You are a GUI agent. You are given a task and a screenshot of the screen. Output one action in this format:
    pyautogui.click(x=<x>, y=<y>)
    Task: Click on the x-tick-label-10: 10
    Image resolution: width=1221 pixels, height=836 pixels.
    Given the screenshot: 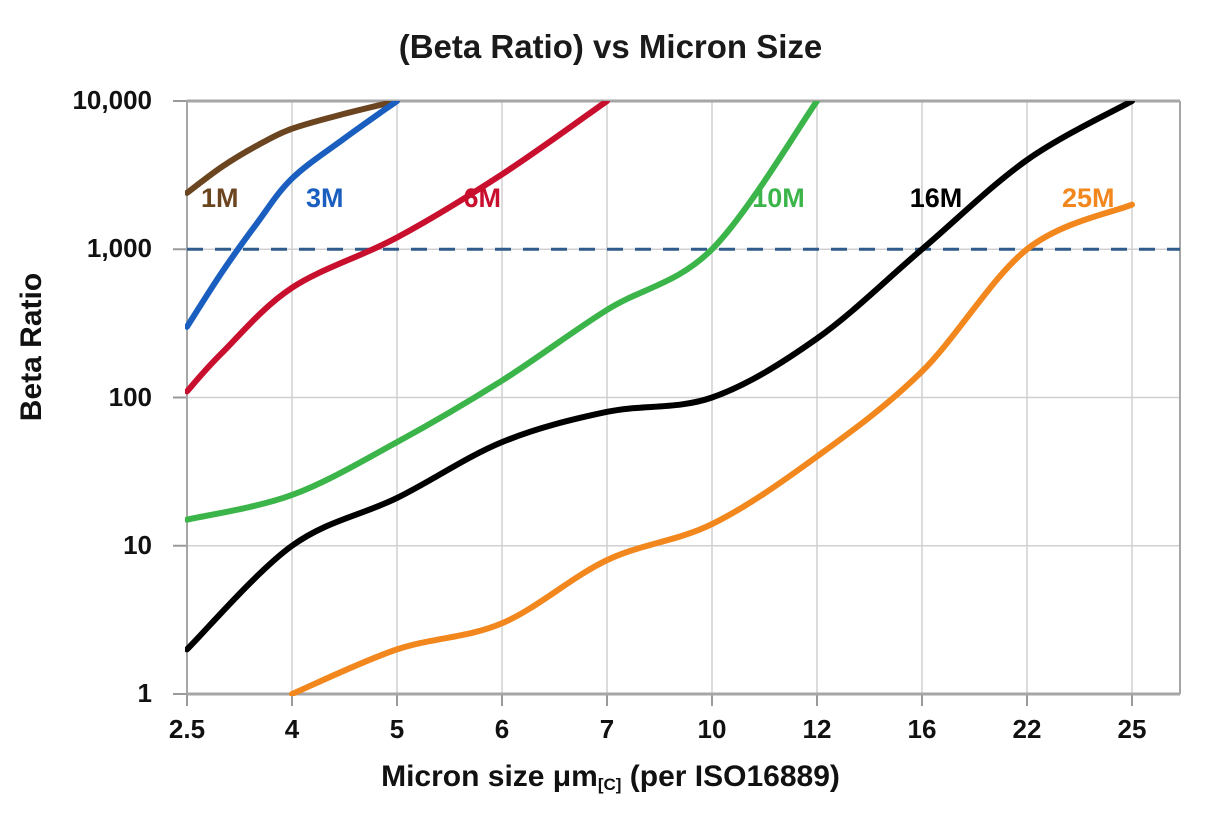 What is the action you would take?
    pyautogui.click(x=712, y=729)
    